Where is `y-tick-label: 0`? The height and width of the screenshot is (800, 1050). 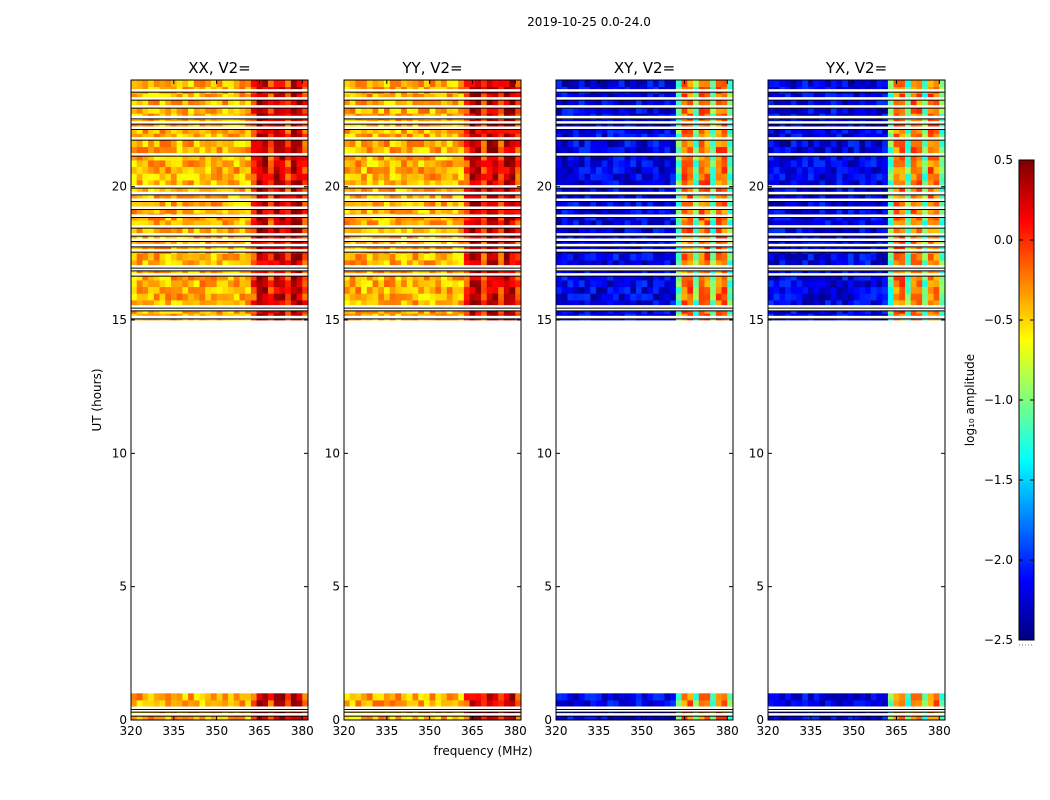 y-tick-label: 0 is located at coordinates (123, 720).